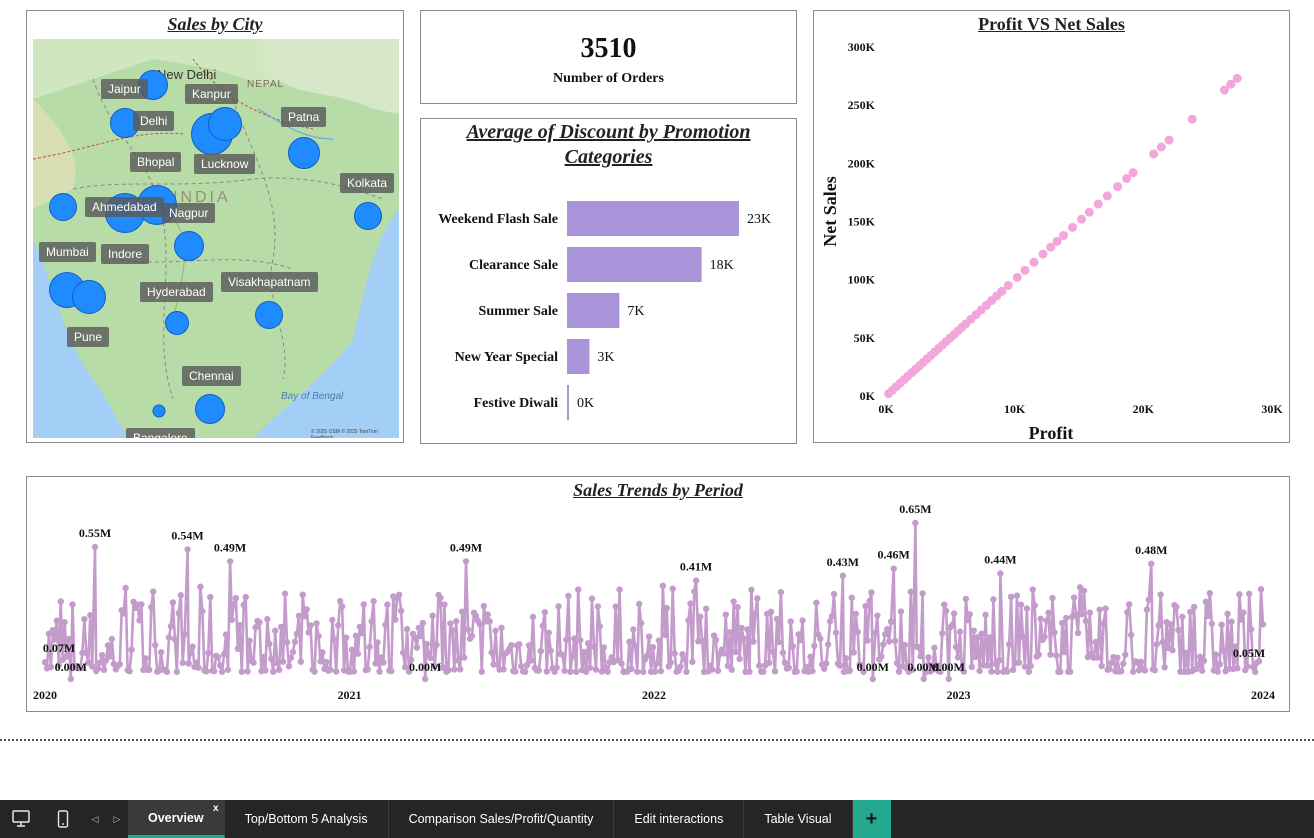 The image size is (1314, 838). What do you see at coordinates (176, 819) in the screenshot?
I see `tab-overview: Overview x` at bounding box center [176, 819].